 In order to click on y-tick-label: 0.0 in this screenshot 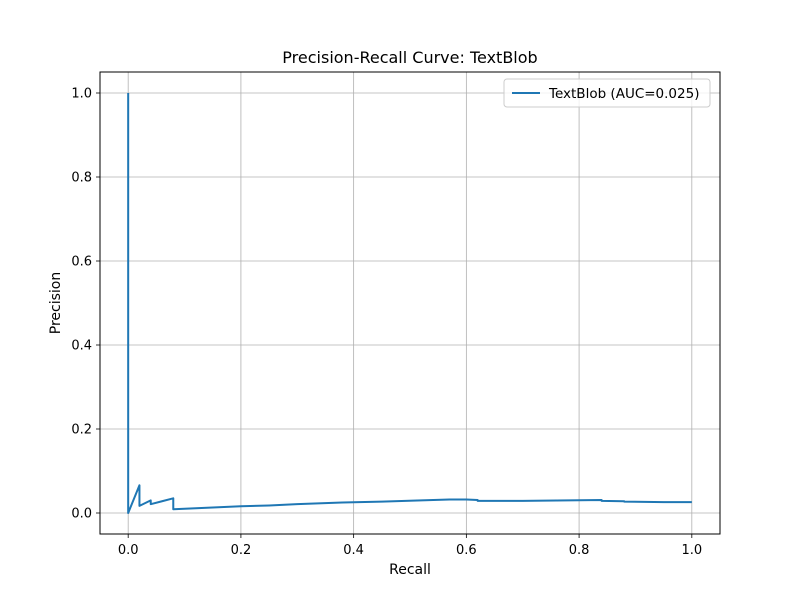, I will do `click(81, 514)`.